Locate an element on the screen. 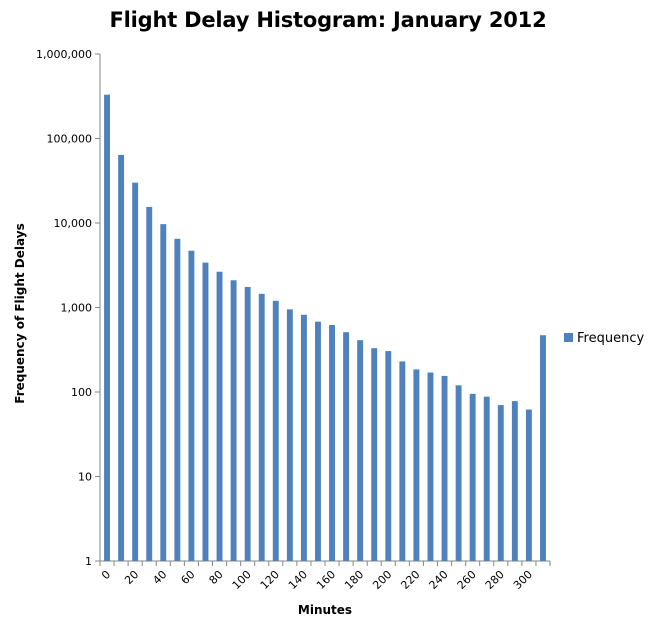 The height and width of the screenshot is (632, 656). x-tick-label: 200 is located at coordinates (382, 580).